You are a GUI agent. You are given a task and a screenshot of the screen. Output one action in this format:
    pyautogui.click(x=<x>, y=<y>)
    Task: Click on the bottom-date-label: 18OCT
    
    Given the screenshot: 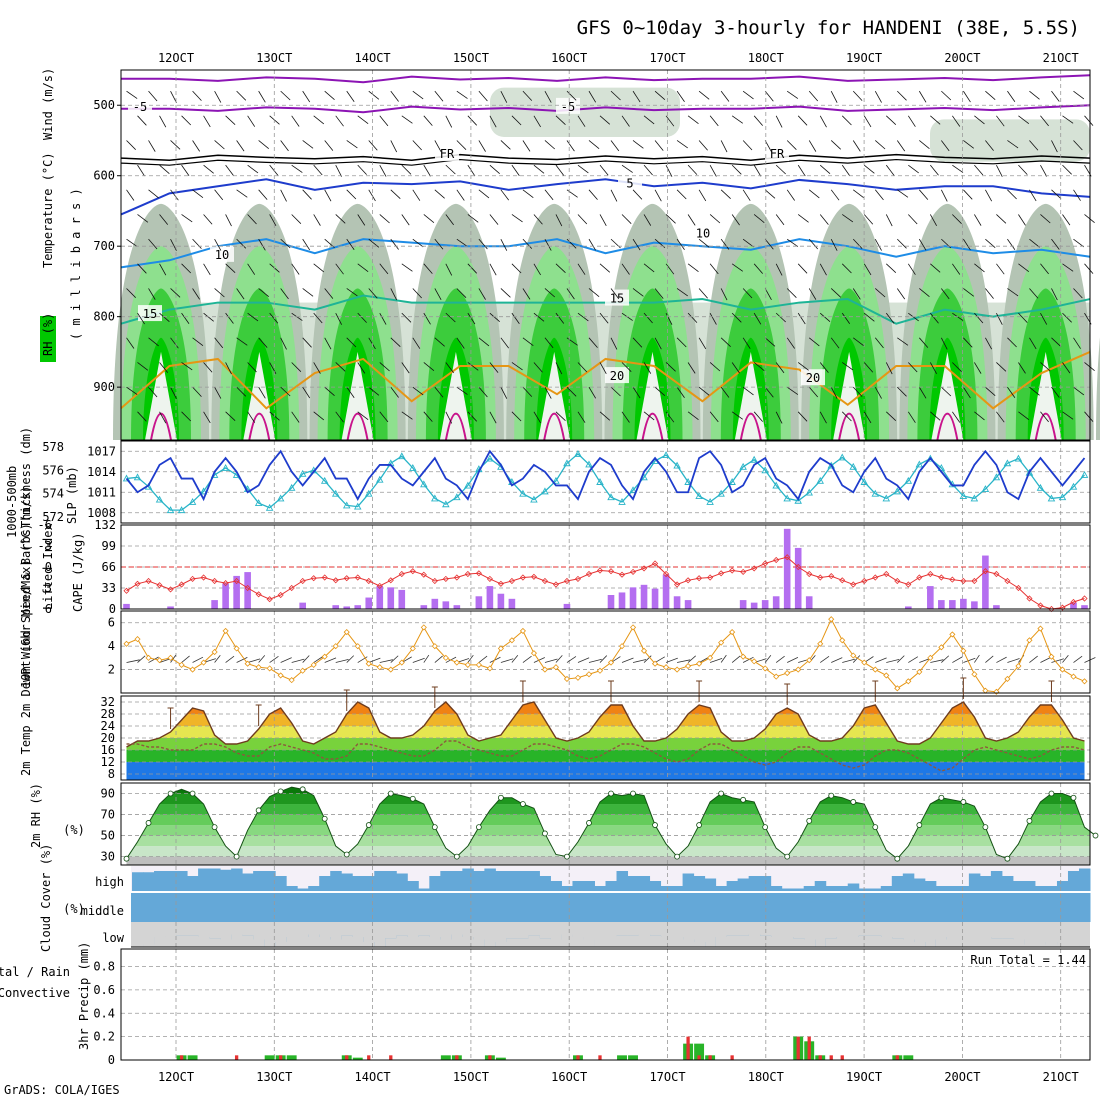 What is the action you would take?
    pyautogui.click(x=766, y=1077)
    